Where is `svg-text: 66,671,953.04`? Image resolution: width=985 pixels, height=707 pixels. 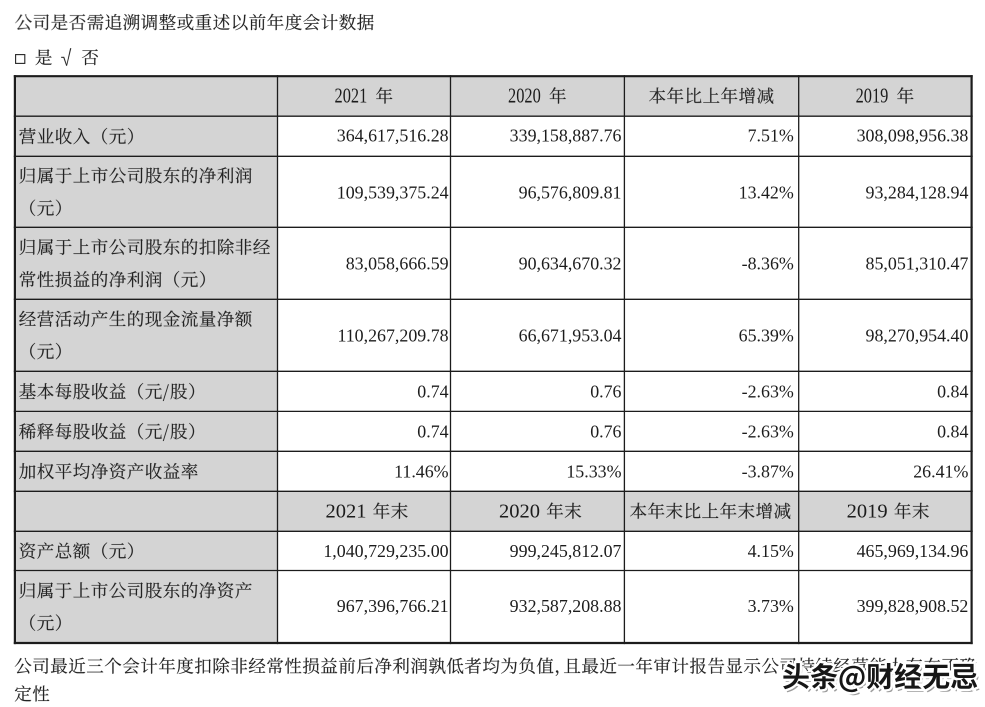 svg-text: 66,671,953.04 is located at coordinates (570, 336).